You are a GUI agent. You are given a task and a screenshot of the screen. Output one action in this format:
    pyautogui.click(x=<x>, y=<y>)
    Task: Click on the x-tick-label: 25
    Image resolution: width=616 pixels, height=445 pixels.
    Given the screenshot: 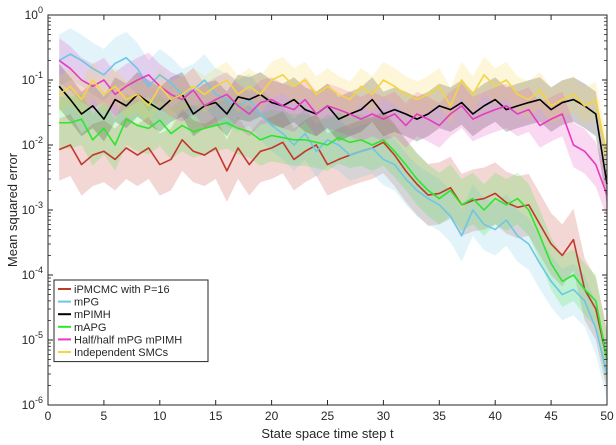 What is the action you would take?
    pyautogui.click(x=328, y=416)
    